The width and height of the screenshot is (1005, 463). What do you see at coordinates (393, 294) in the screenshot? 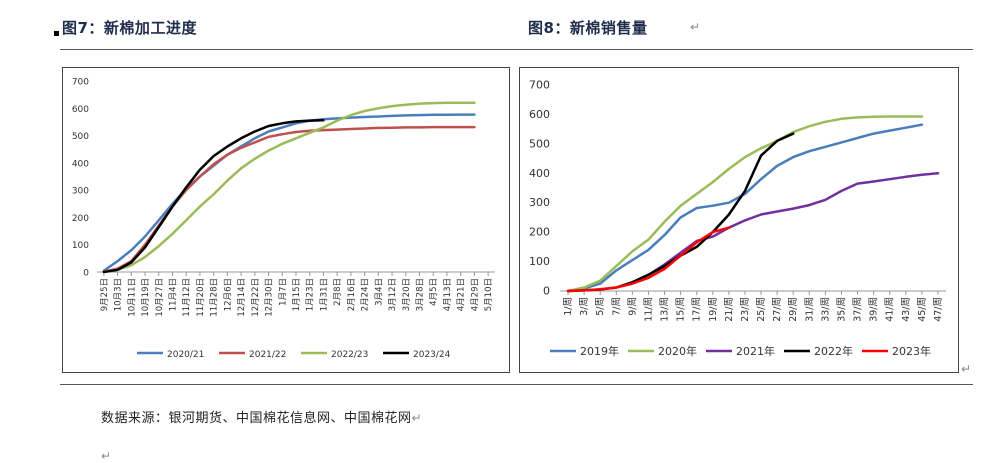
I see `x-tick-label-1-21: 3月12日` at bounding box center [393, 294].